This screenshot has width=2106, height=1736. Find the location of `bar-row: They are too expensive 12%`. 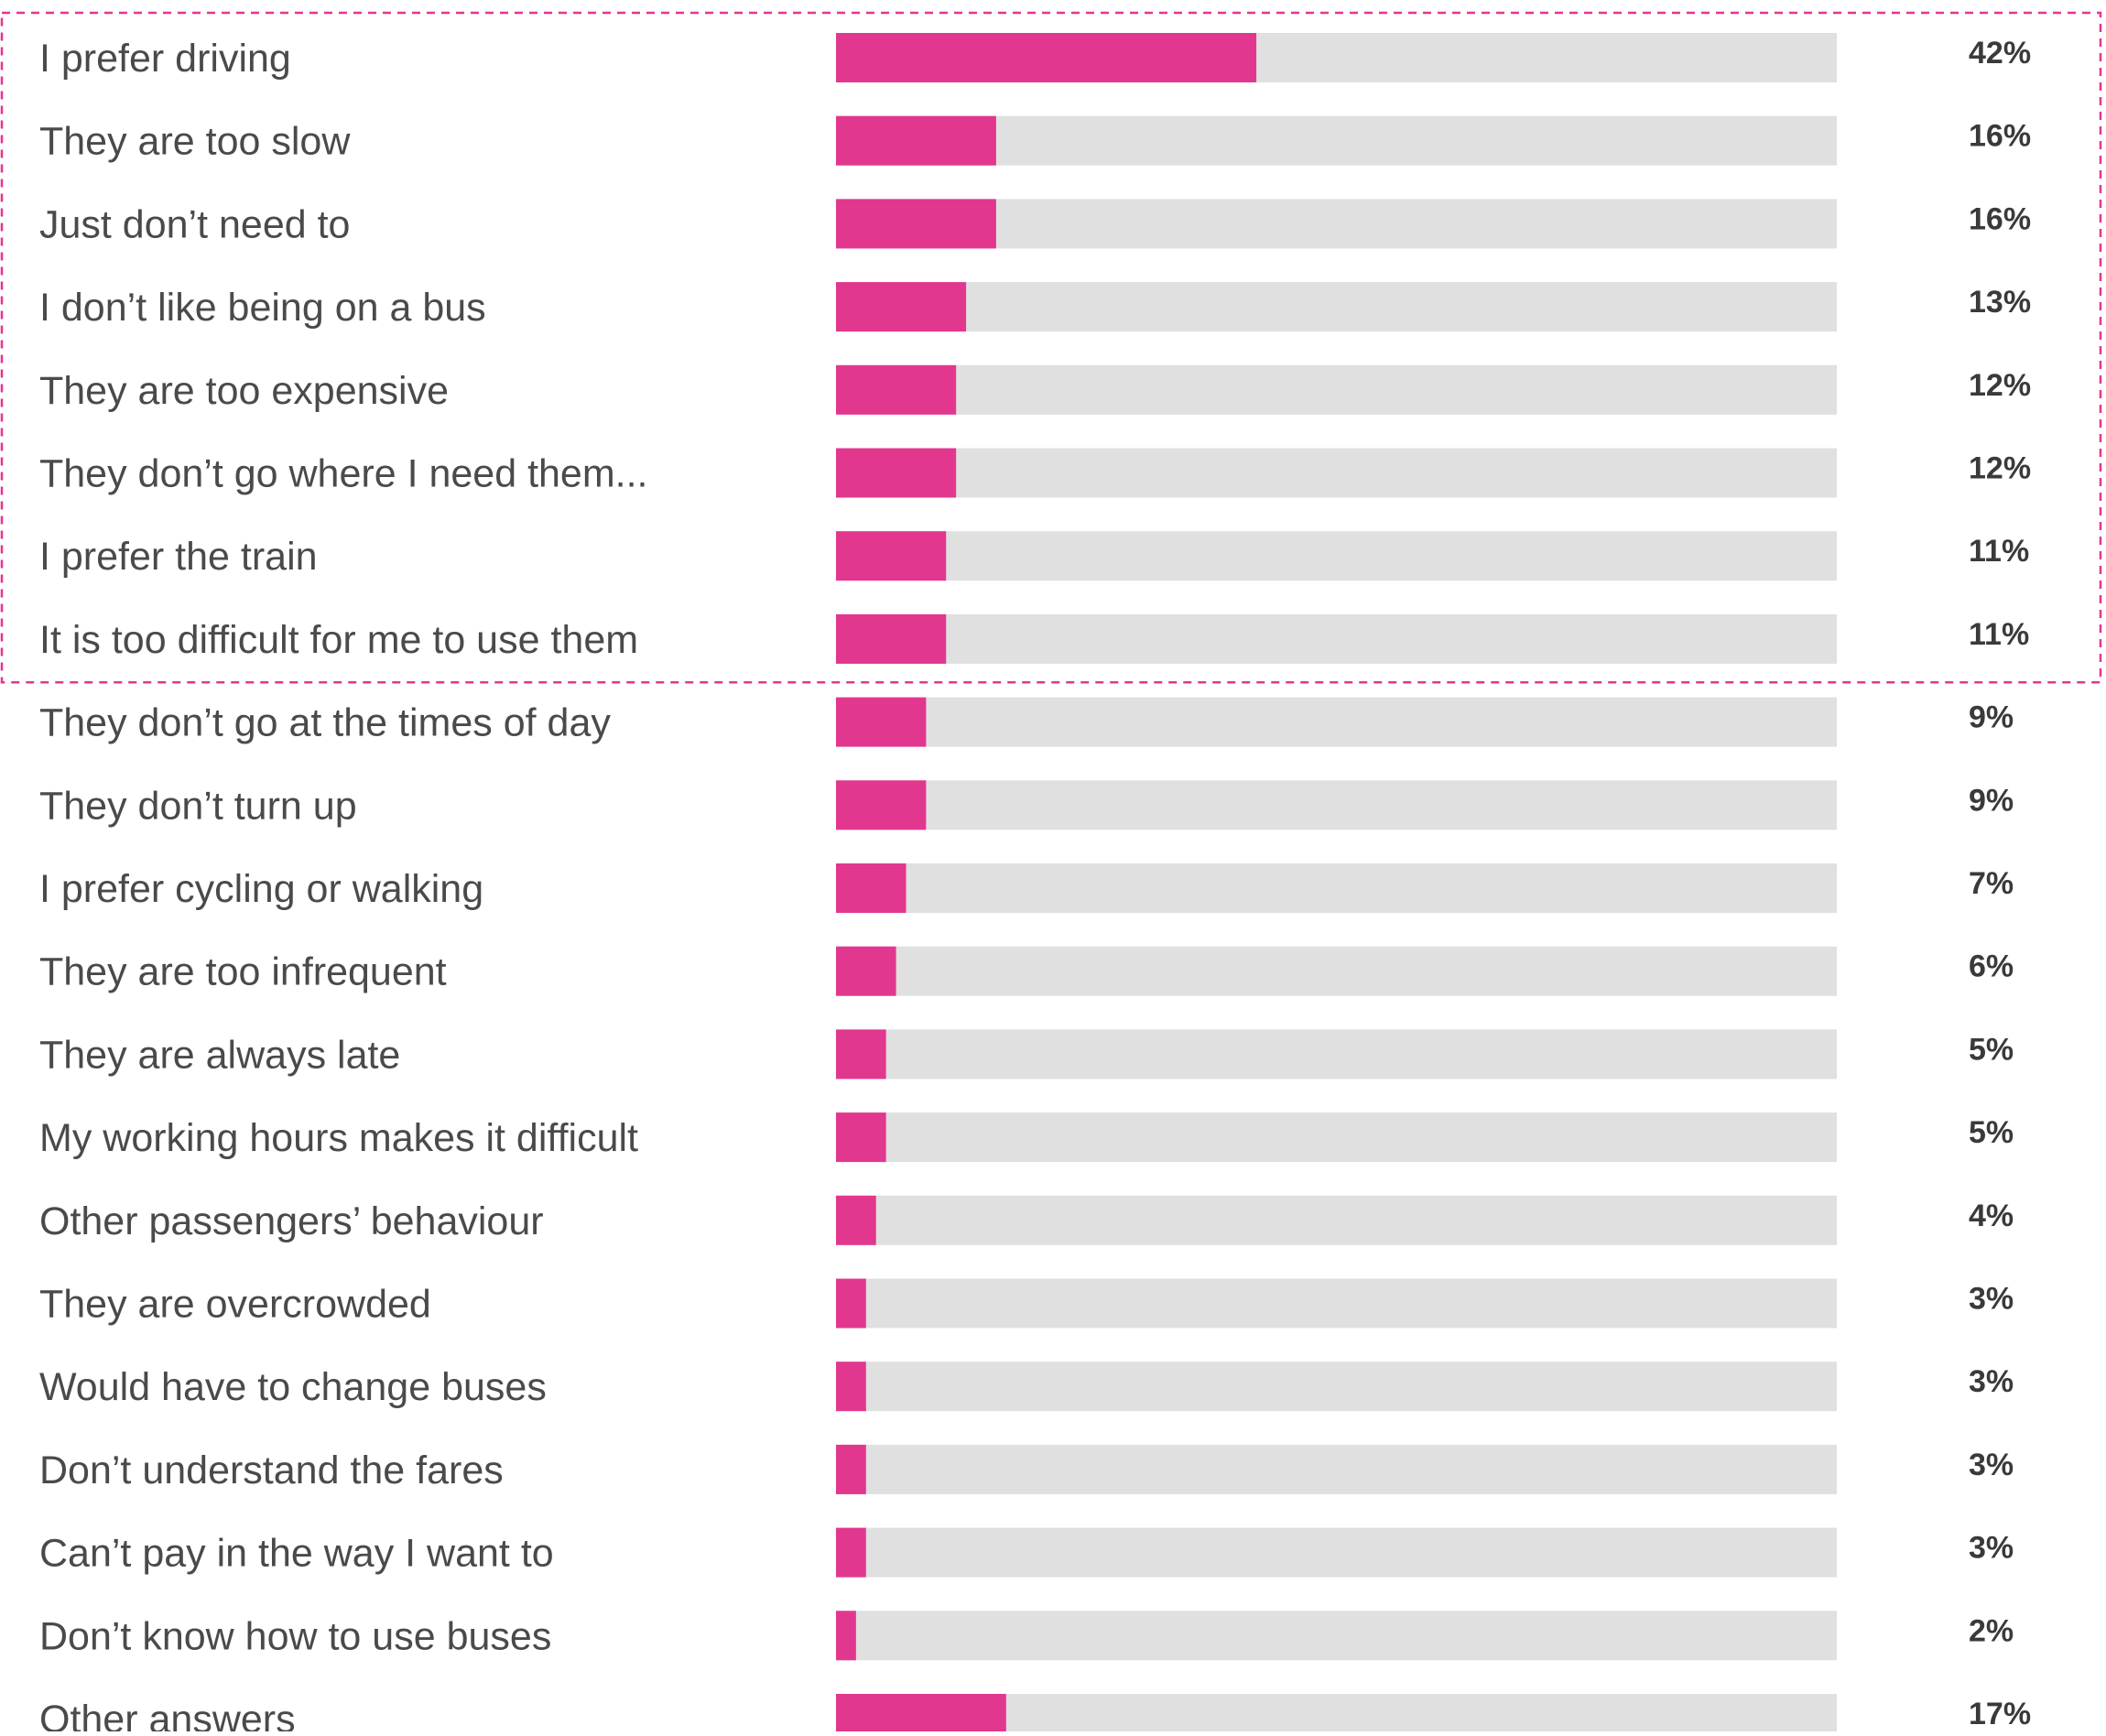

bar-row: They are too expensive 12% is located at coordinates (1035, 389).